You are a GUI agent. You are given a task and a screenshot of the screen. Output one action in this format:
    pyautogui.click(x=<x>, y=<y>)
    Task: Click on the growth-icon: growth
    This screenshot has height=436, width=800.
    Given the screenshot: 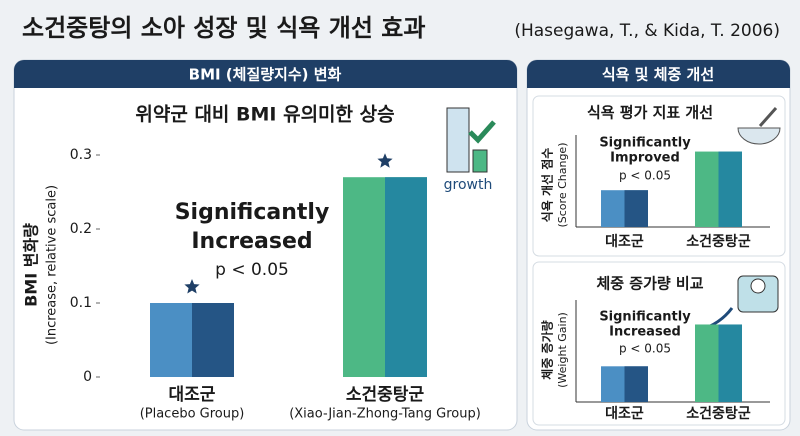 What is the action you would take?
    pyautogui.click(x=470, y=150)
    